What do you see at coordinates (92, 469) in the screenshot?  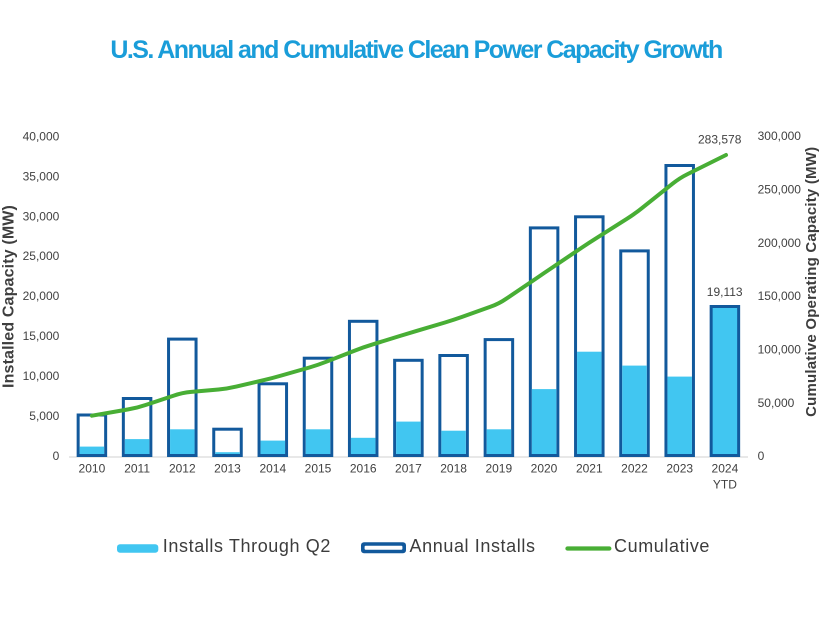 I see `svg-text: 2010` at bounding box center [92, 469].